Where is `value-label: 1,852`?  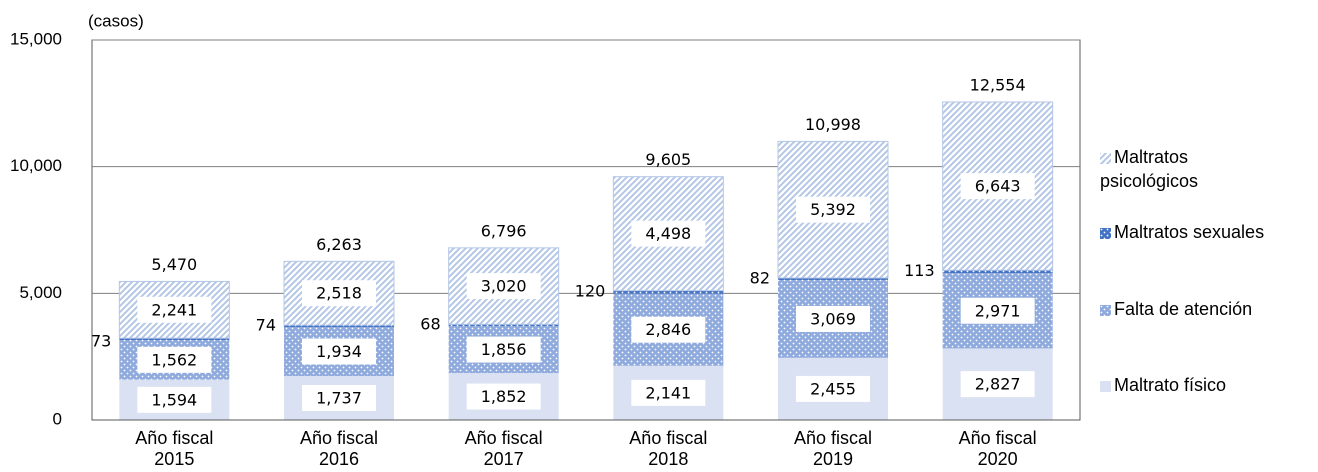
value-label: 1,852 is located at coordinates (504, 396).